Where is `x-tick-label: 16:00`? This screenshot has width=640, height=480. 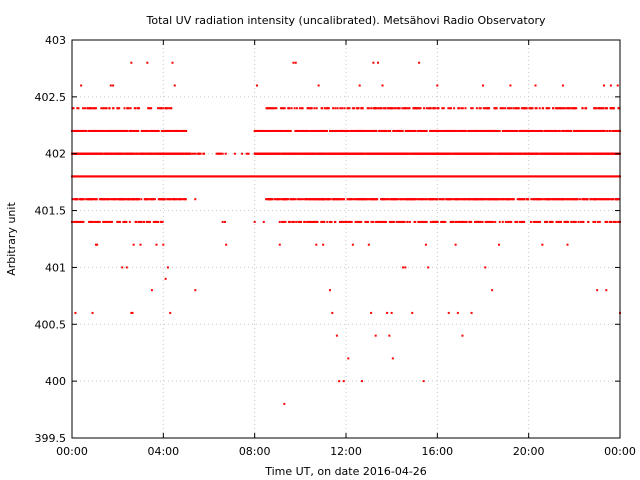 x-tick-label: 16:00 is located at coordinates (437, 451).